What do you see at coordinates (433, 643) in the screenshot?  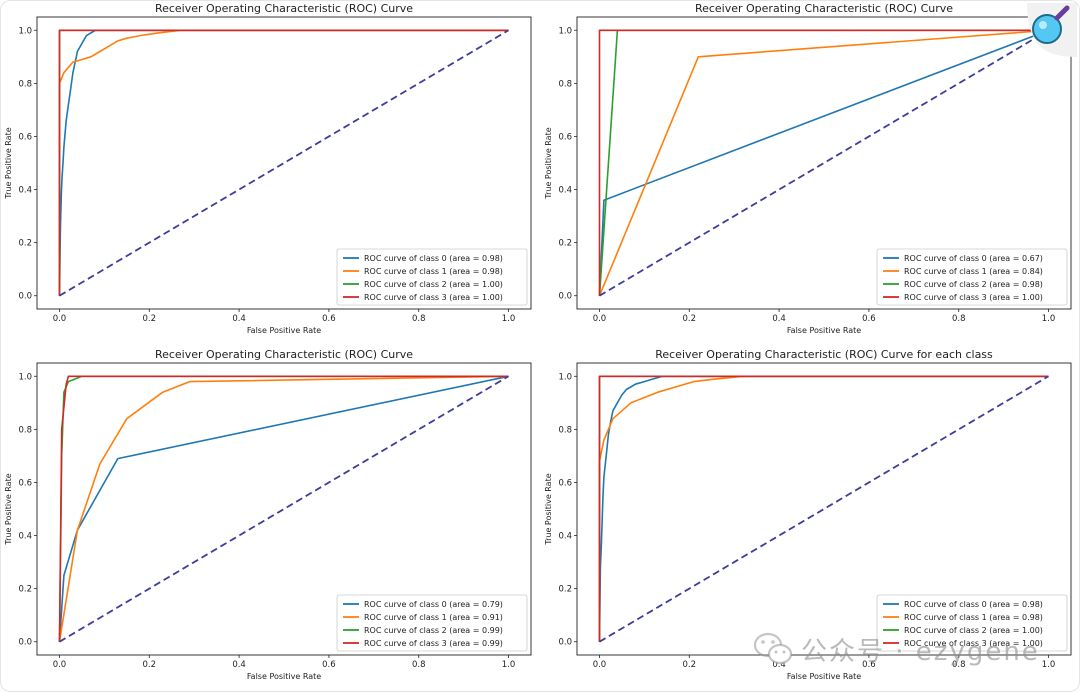 I see `legend-entry: ROC curve of class 3 (area = 0.99)` at bounding box center [433, 643].